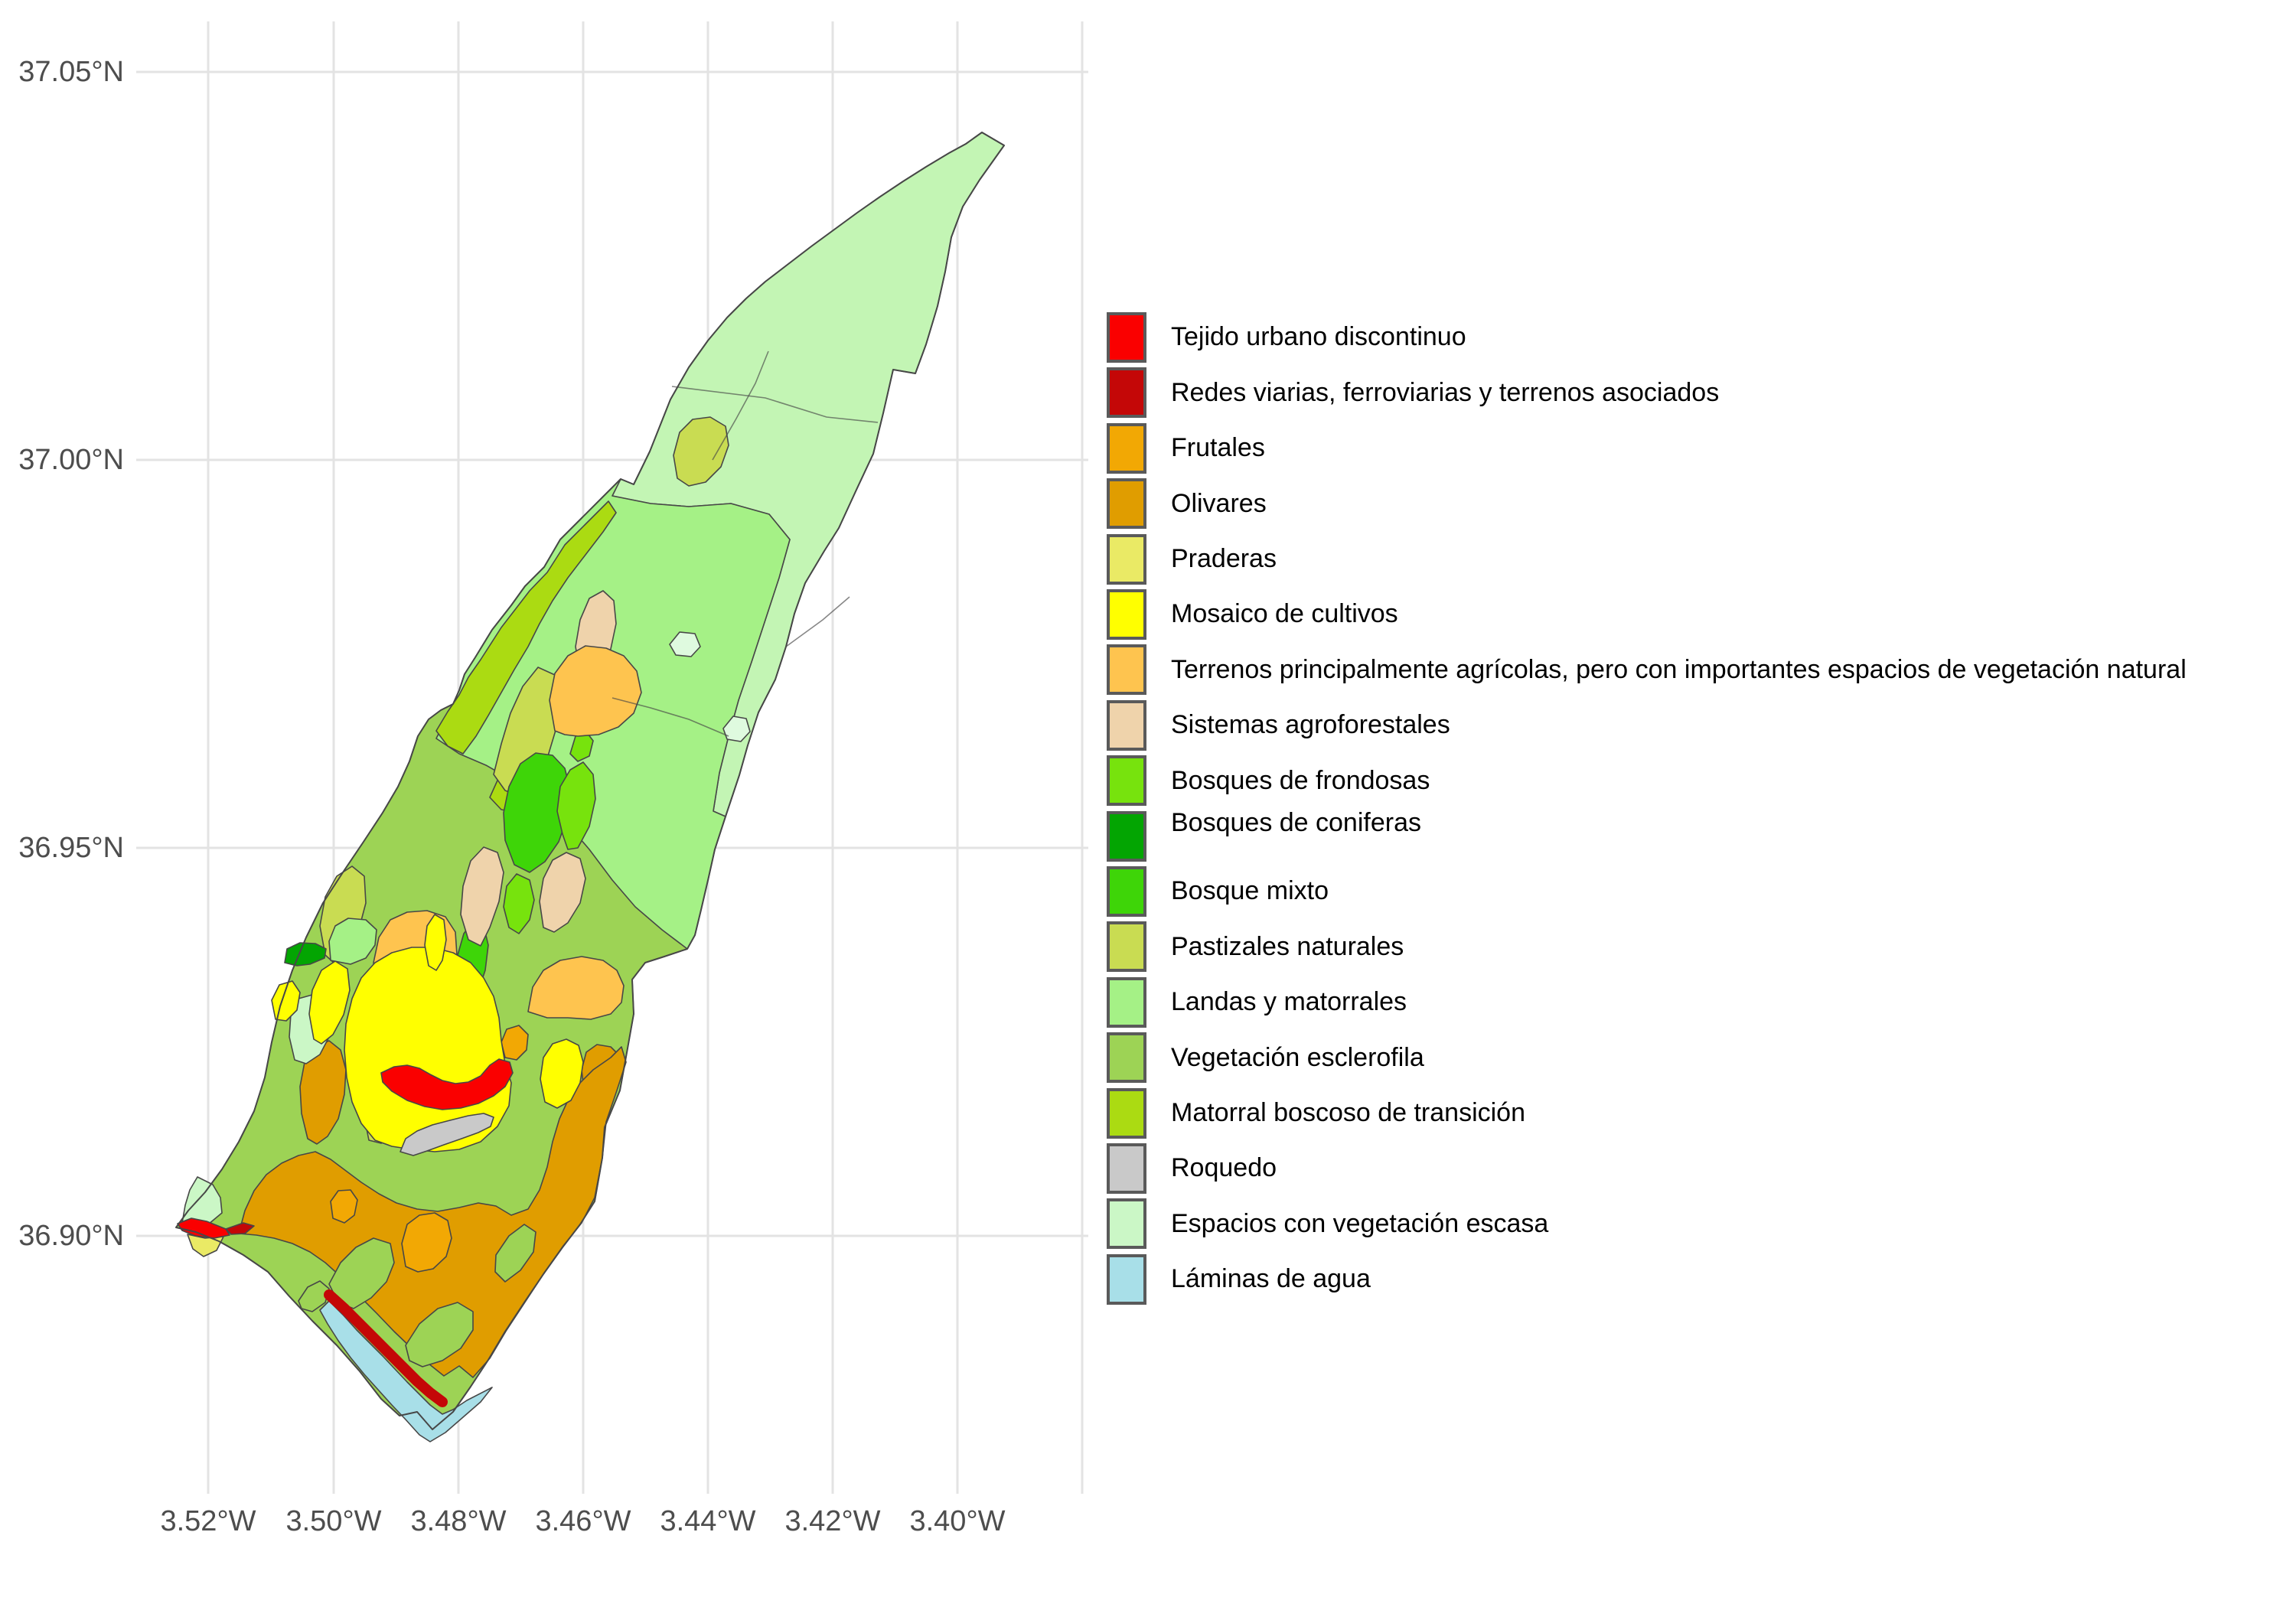 This screenshot has height=1607, width=2296. Describe the element at coordinates (1284, 614) in the screenshot. I see `legend-label-mosaico-de-cultivos: Mosaico de cultivos` at that location.